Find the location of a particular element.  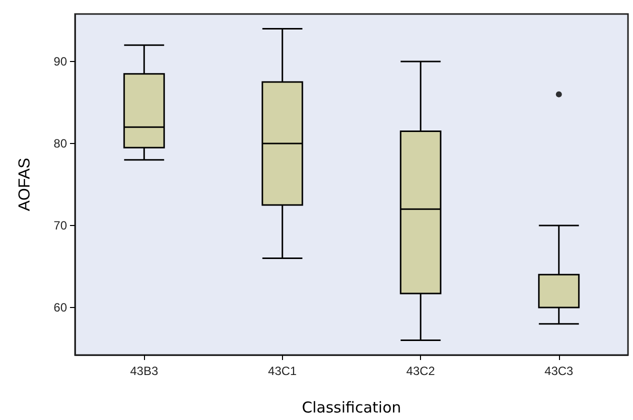

x-tick-label: 43C3 is located at coordinates (559, 371).